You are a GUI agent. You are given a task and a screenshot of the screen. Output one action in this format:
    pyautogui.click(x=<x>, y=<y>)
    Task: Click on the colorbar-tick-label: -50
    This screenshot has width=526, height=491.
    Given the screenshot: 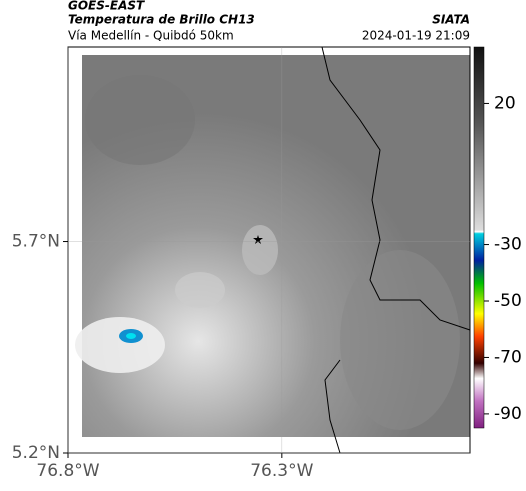 What is the action you would take?
    pyautogui.click(x=508, y=301)
    